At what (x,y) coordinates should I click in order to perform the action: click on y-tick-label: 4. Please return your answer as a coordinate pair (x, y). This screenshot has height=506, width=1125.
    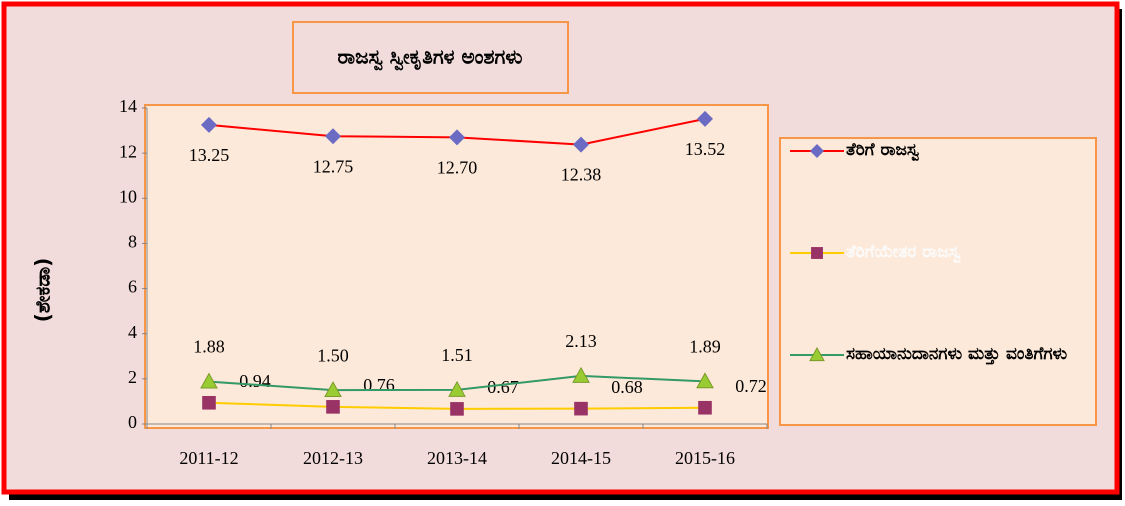
    Looking at the image, I should click on (132, 332).